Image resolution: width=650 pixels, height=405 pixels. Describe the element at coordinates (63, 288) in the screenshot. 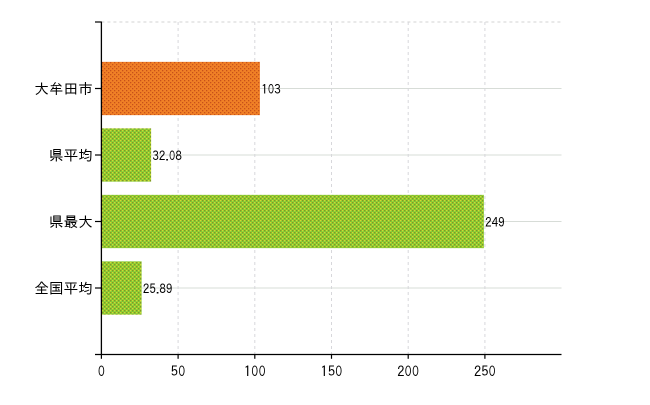

I see `svg-text: 全国平均` at that location.